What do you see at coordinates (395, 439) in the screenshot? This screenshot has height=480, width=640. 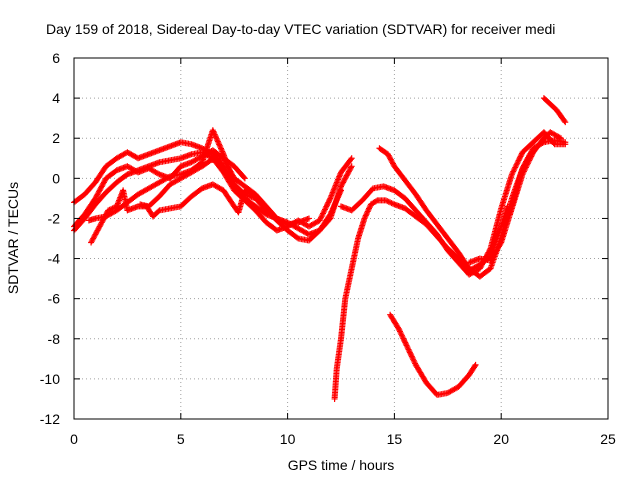 I see `x-tick-label: 15` at bounding box center [395, 439].